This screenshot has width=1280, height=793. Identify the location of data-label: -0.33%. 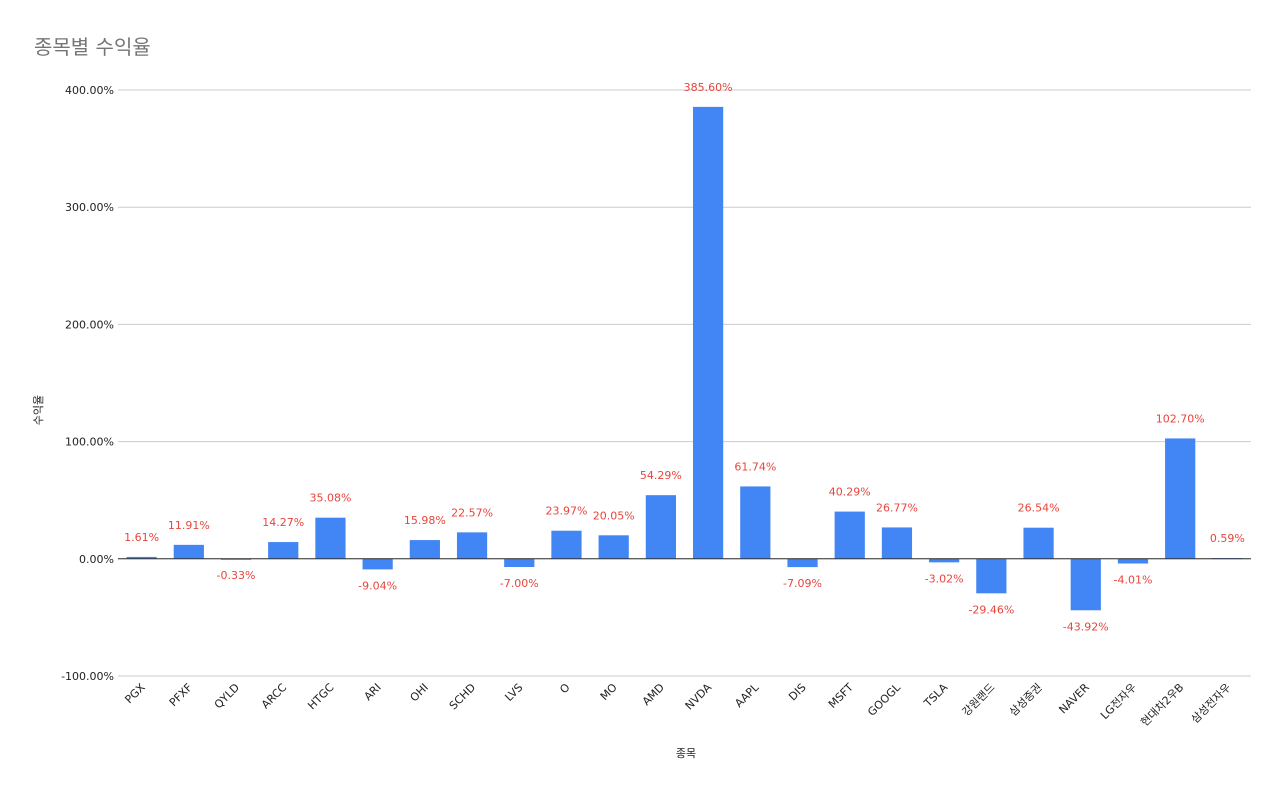
(236, 575).